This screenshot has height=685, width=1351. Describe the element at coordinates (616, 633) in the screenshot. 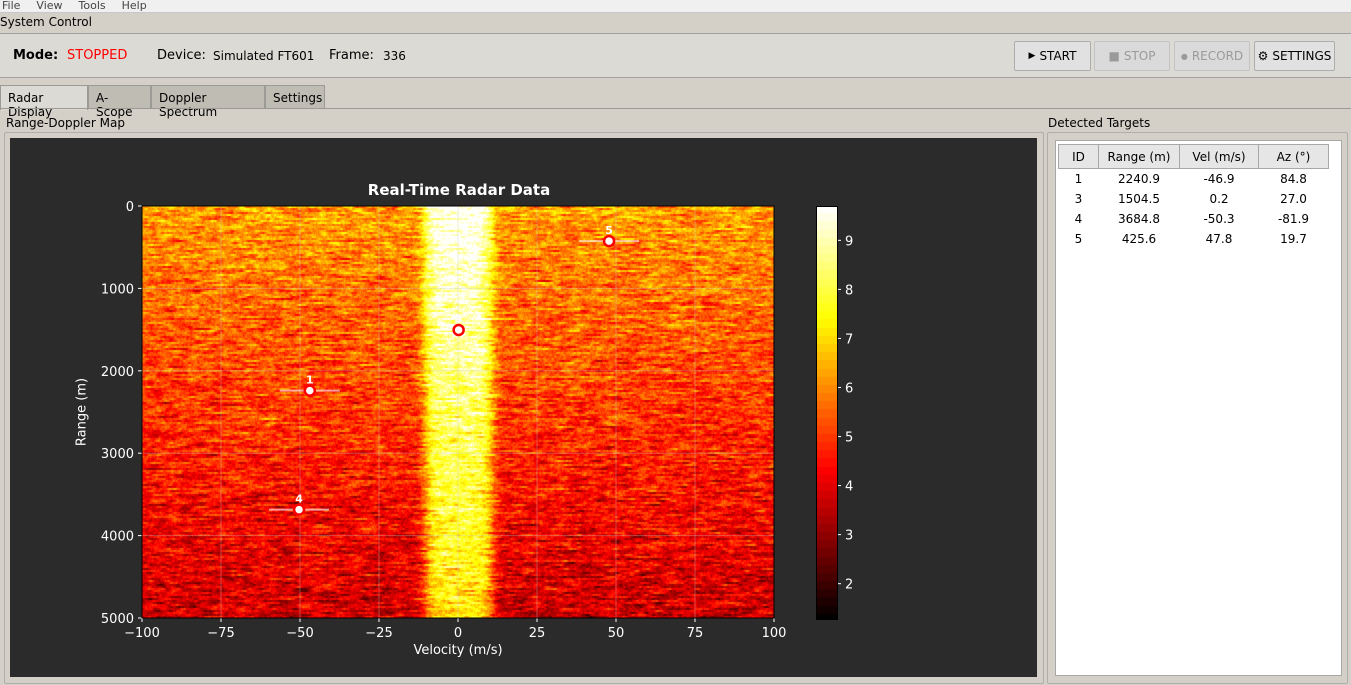

I see `x-tick-label: 50` at that location.